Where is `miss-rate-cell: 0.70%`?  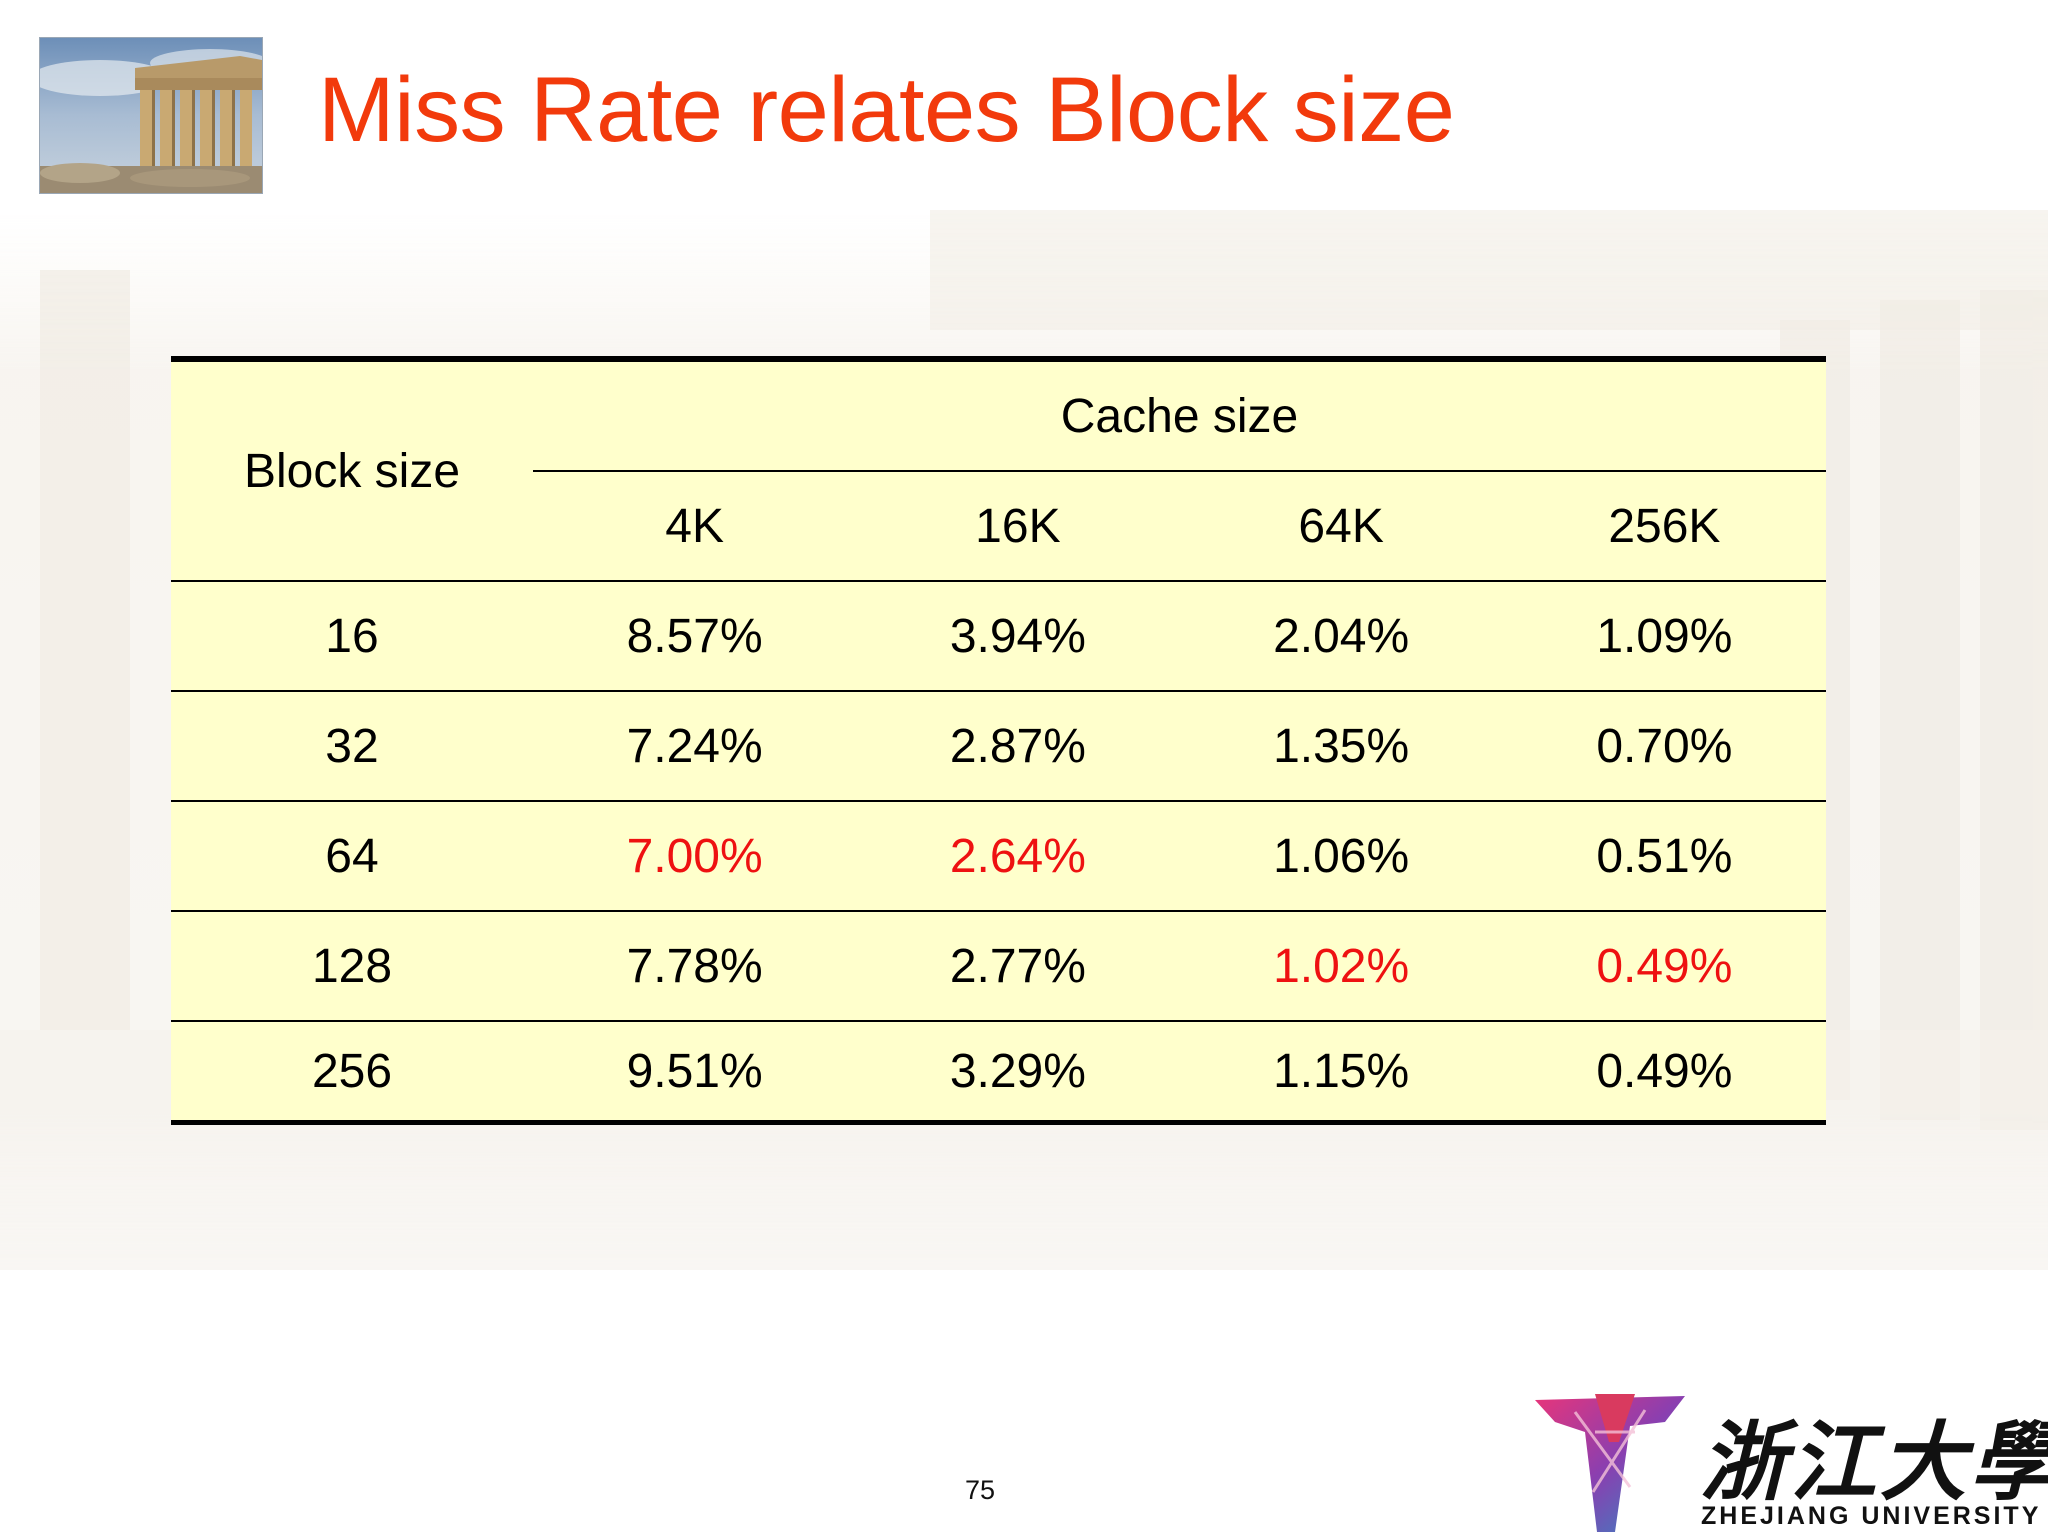
miss-rate-cell: 0.70% is located at coordinates (1664, 746).